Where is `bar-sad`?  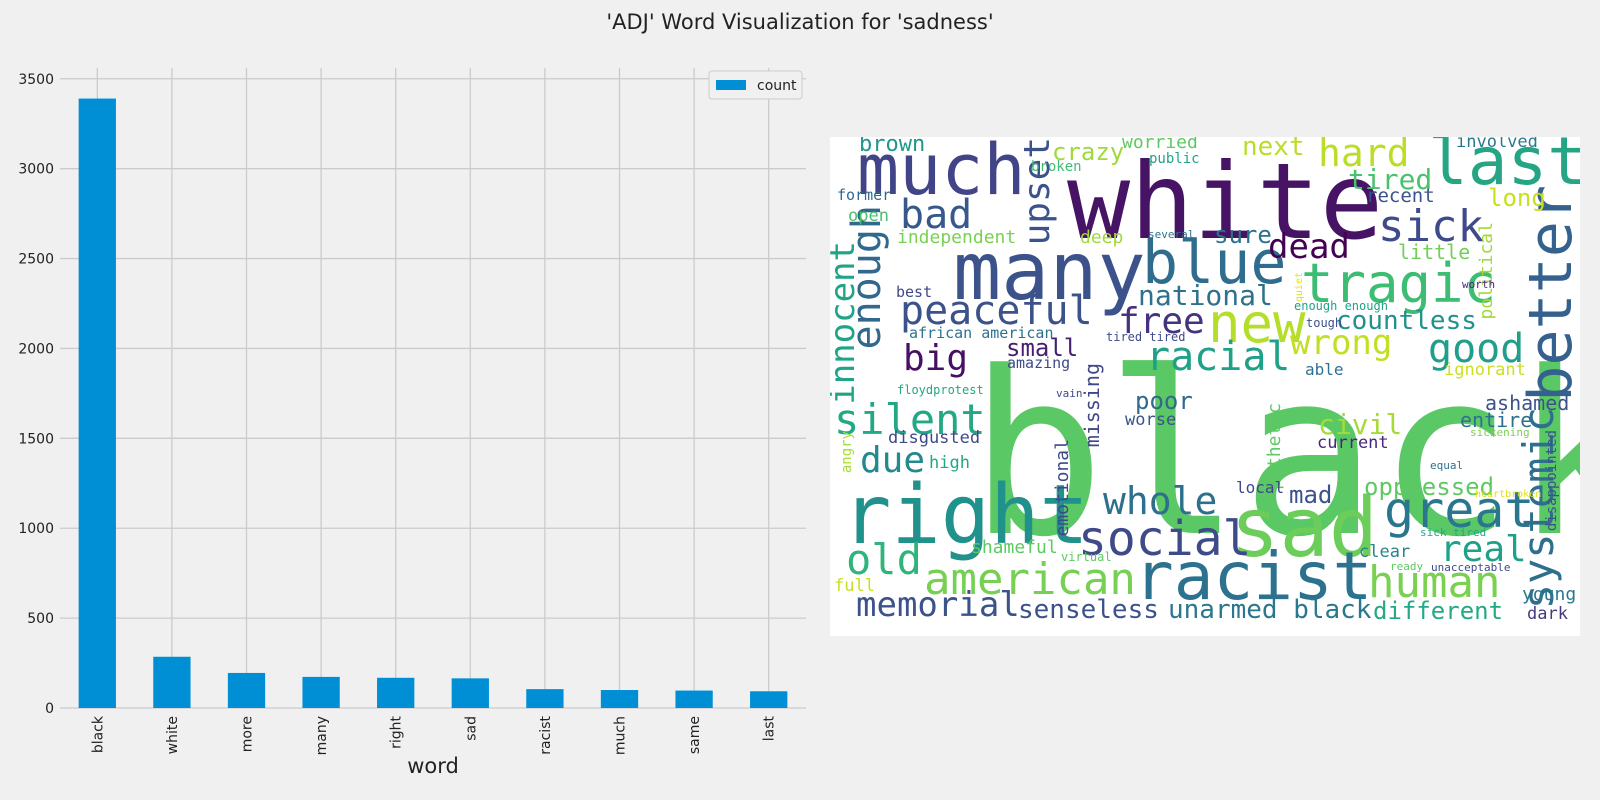 bar-sad is located at coordinates (470, 693).